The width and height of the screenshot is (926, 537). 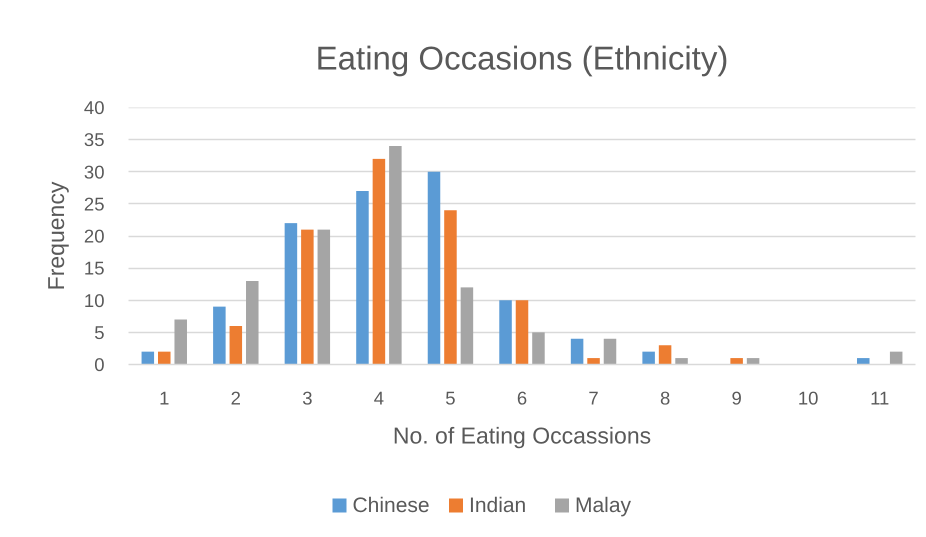 What do you see at coordinates (307, 398) in the screenshot?
I see `x-tick-label: 3` at bounding box center [307, 398].